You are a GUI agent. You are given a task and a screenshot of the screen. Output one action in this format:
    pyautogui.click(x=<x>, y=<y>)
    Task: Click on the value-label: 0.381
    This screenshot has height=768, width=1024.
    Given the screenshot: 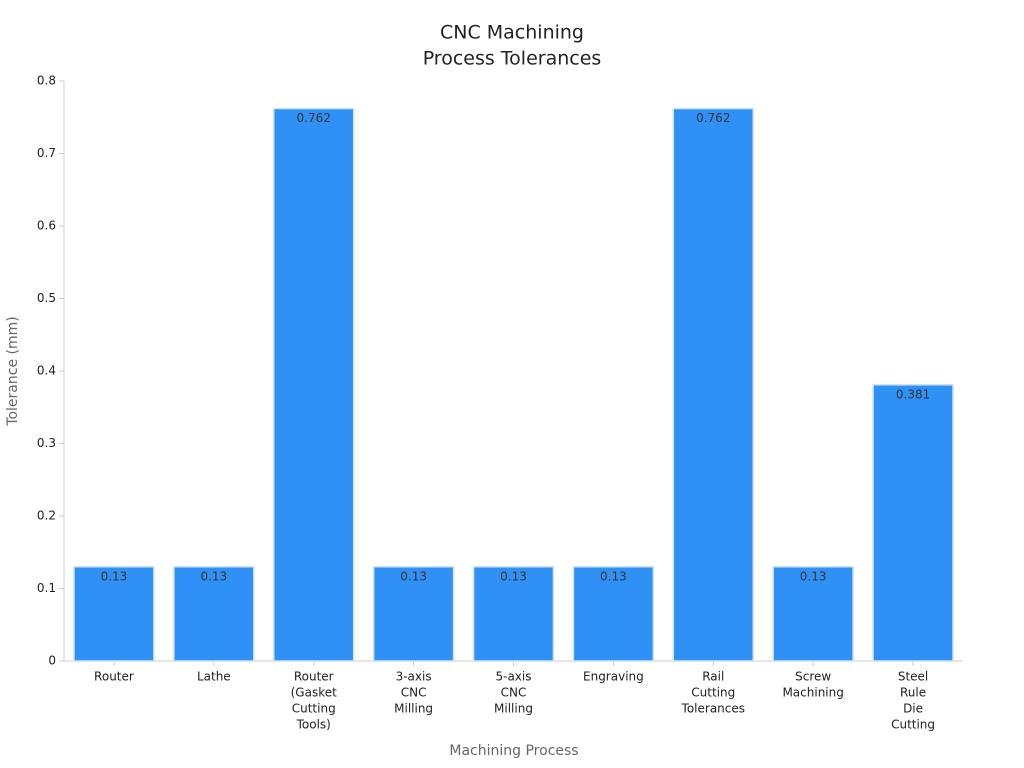 What is the action you would take?
    pyautogui.click(x=913, y=394)
    